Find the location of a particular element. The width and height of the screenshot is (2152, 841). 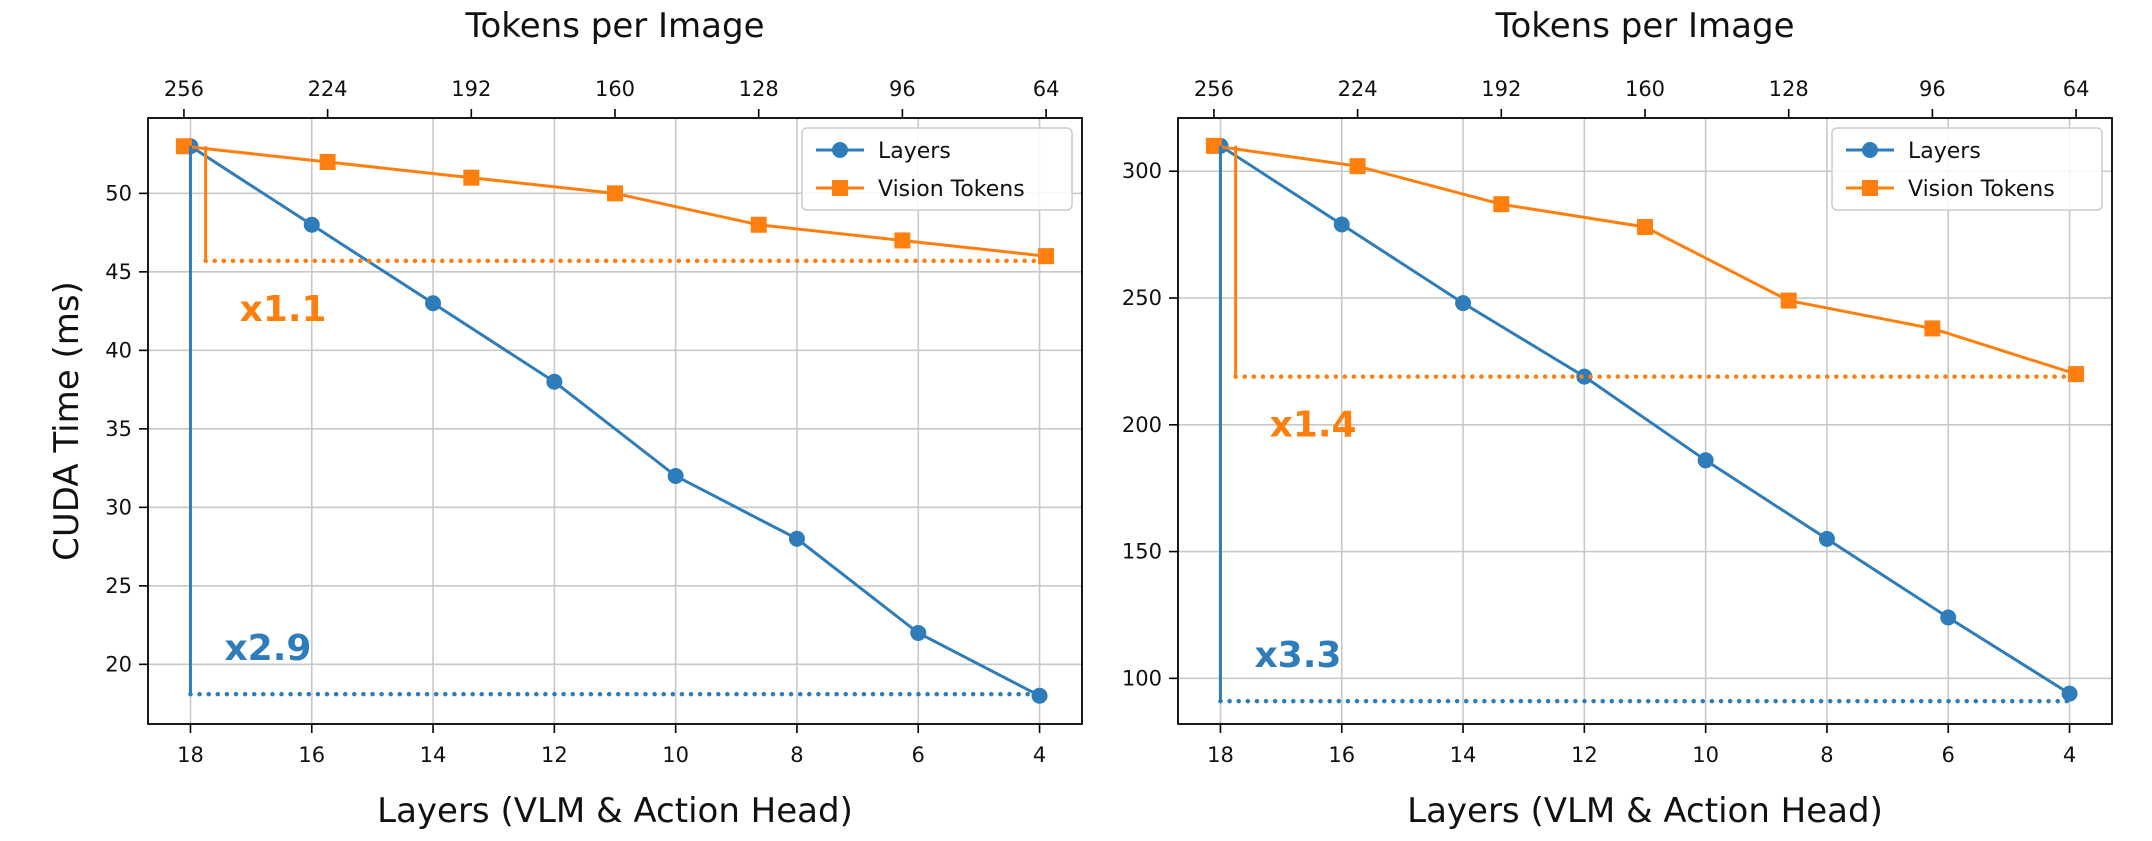

y-tick-label: 40 is located at coordinates (118, 350).